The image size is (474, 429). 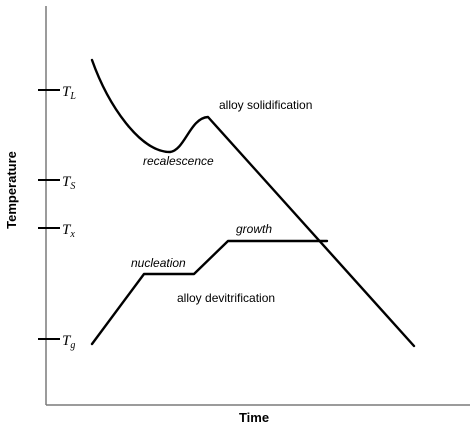 I want to click on growth-label: growth, so click(x=254, y=229).